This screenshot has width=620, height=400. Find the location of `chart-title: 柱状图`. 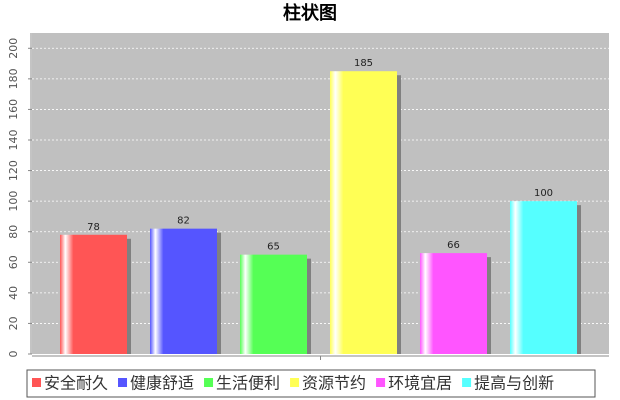

chart-title: 柱状图 is located at coordinates (310, 13).